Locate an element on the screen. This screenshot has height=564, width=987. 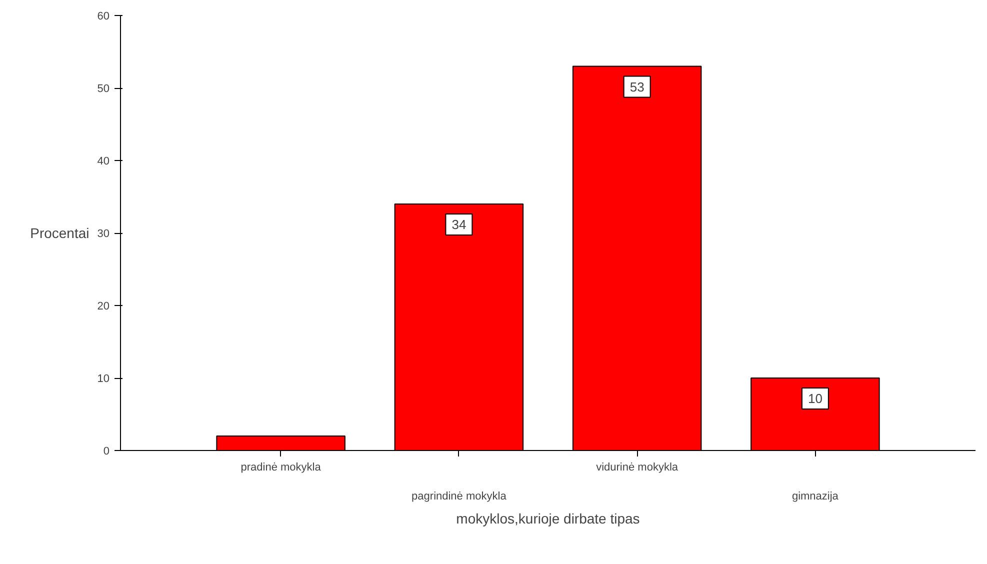
y-tick-label: 30 is located at coordinates (103, 234).